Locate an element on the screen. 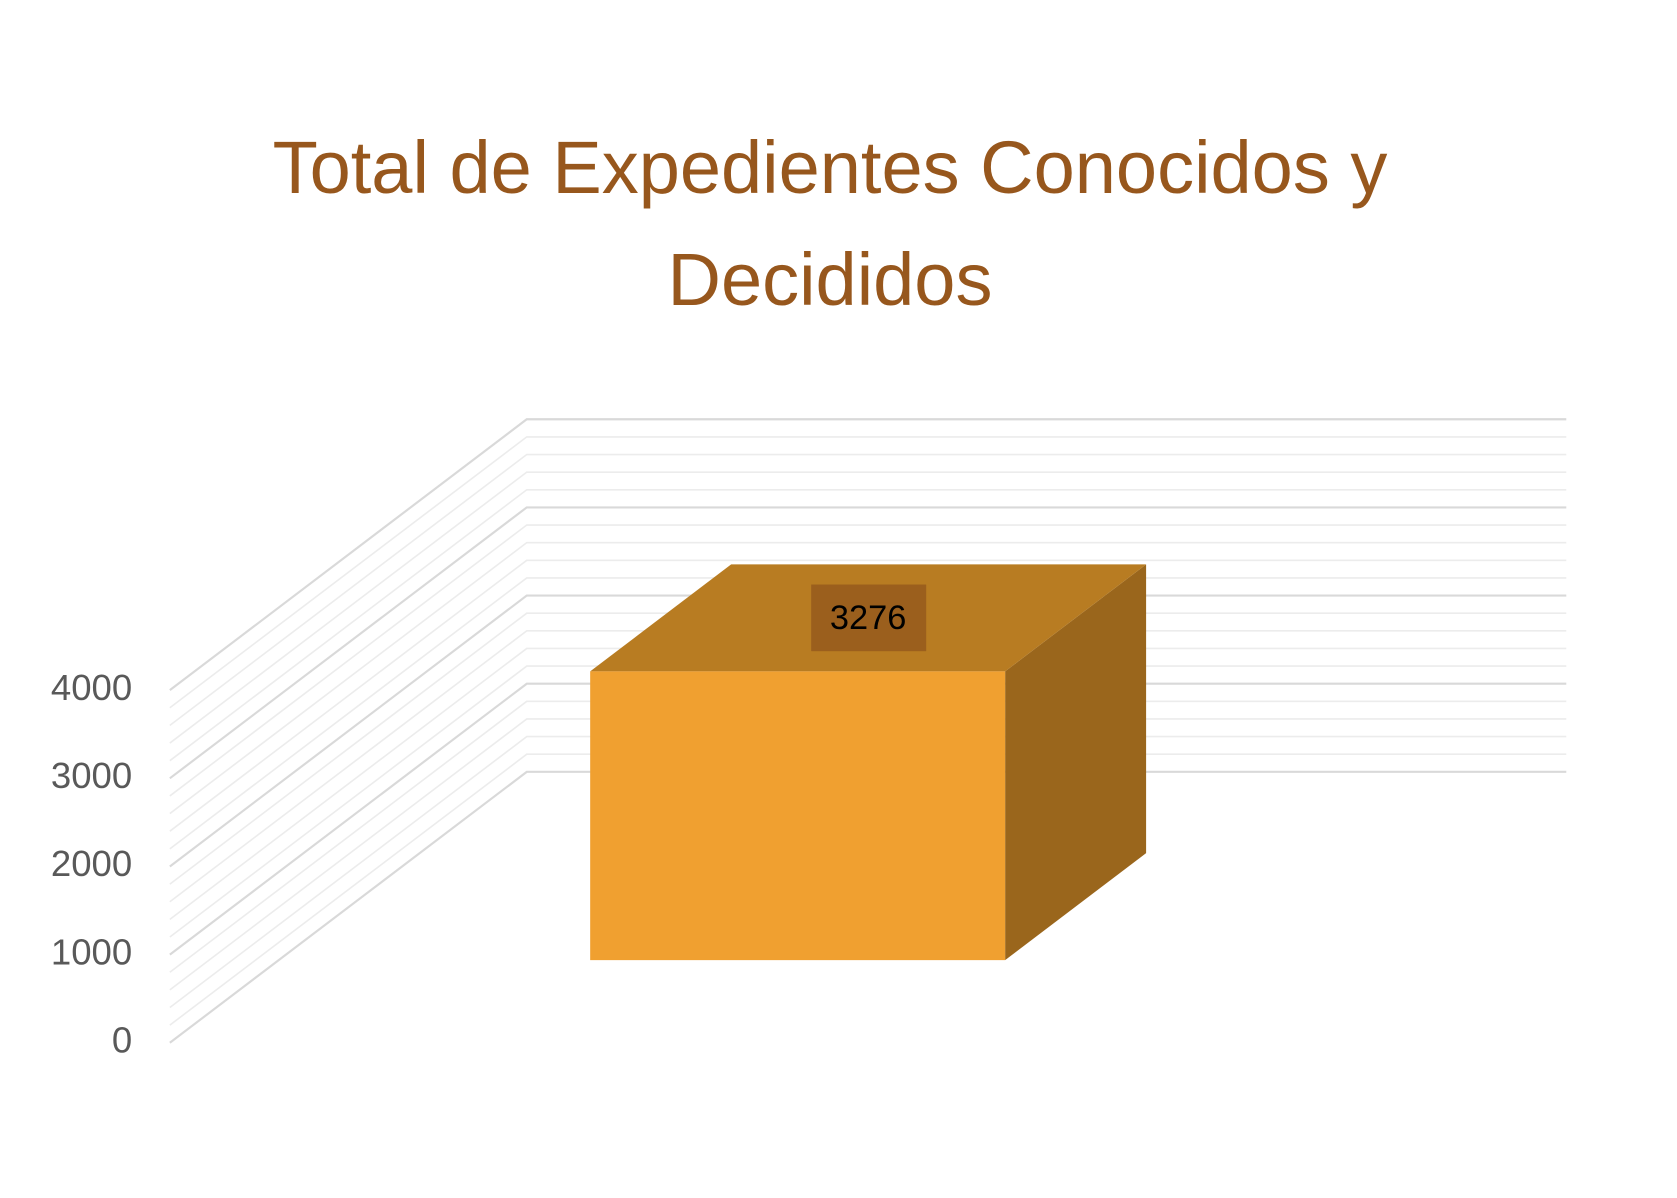 This screenshot has width=1677, height=1198. bar-side is located at coordinates (1076, 762).